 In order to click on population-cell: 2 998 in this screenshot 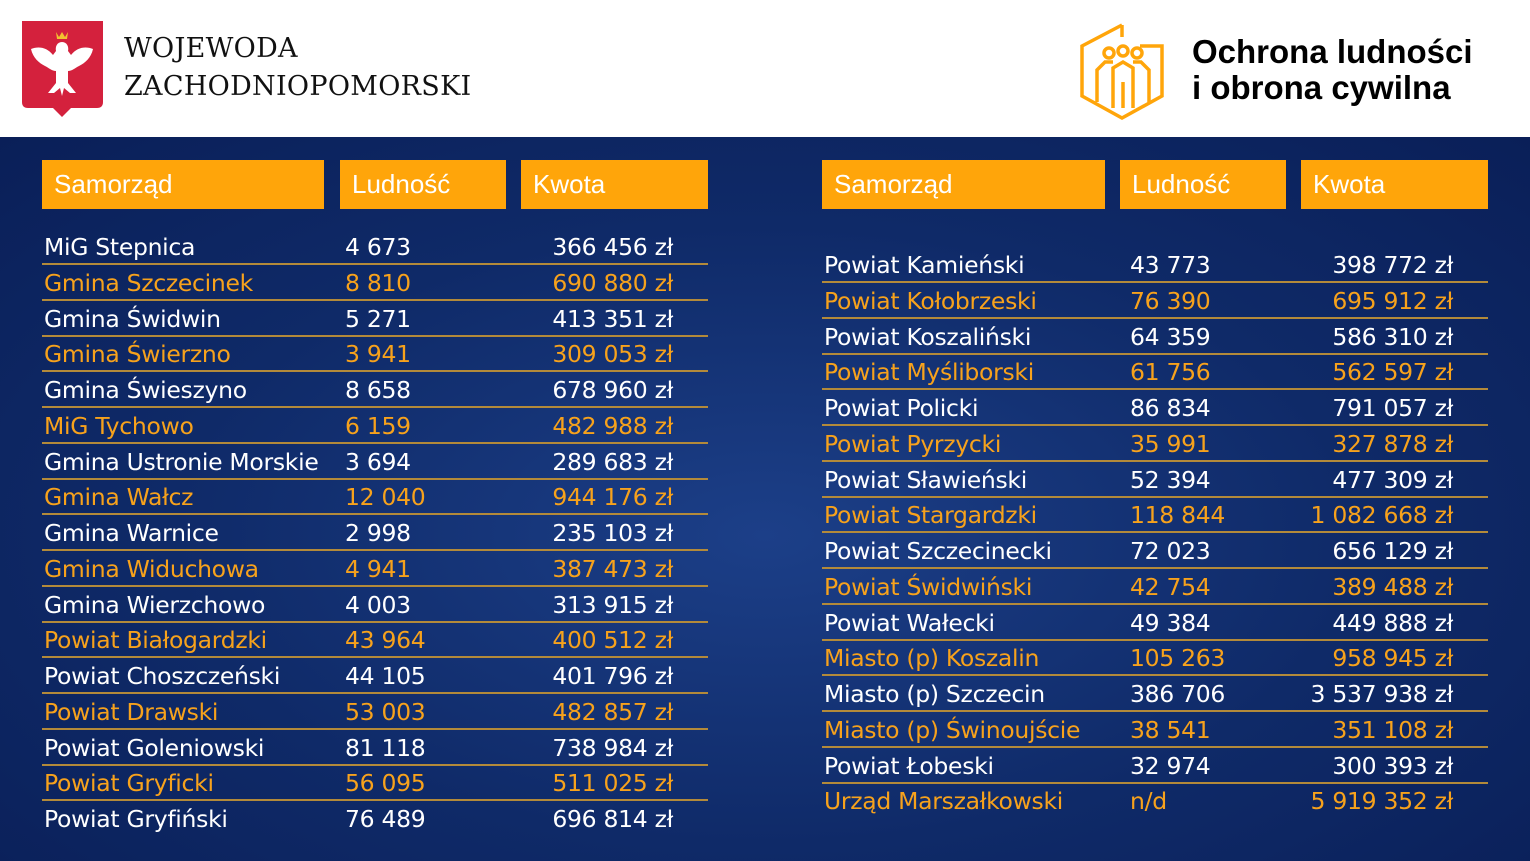, I will do `click(378, 533)`.